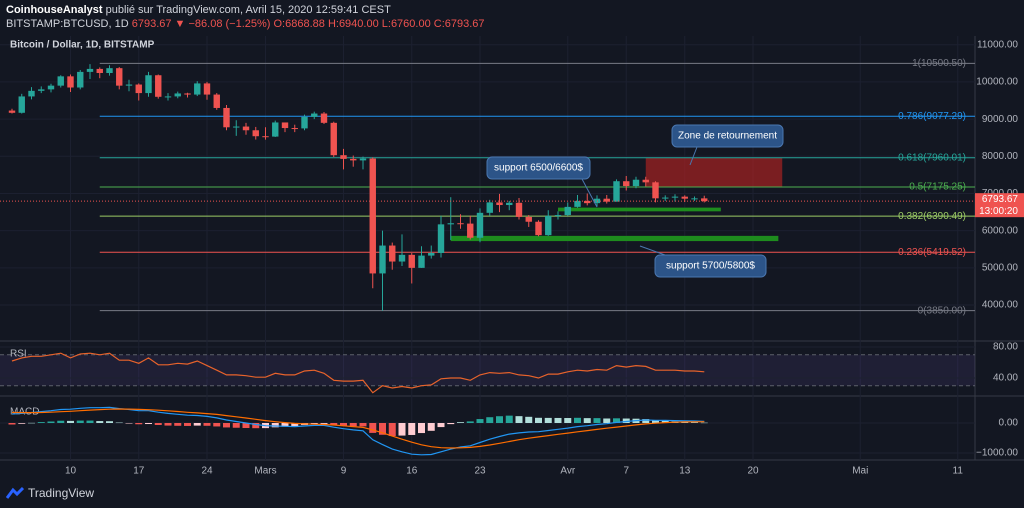 This screenshot has width=1024, height=508. Describe the element at coordinates (207, 471) in the screenshot. I see `x-tick-label: 24` at that location.